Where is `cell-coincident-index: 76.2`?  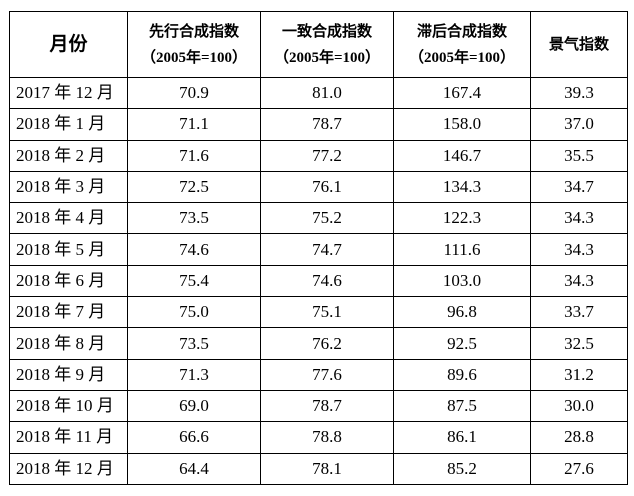 cell-coincident-index: 76.2 is located at coordinates (327, 343).